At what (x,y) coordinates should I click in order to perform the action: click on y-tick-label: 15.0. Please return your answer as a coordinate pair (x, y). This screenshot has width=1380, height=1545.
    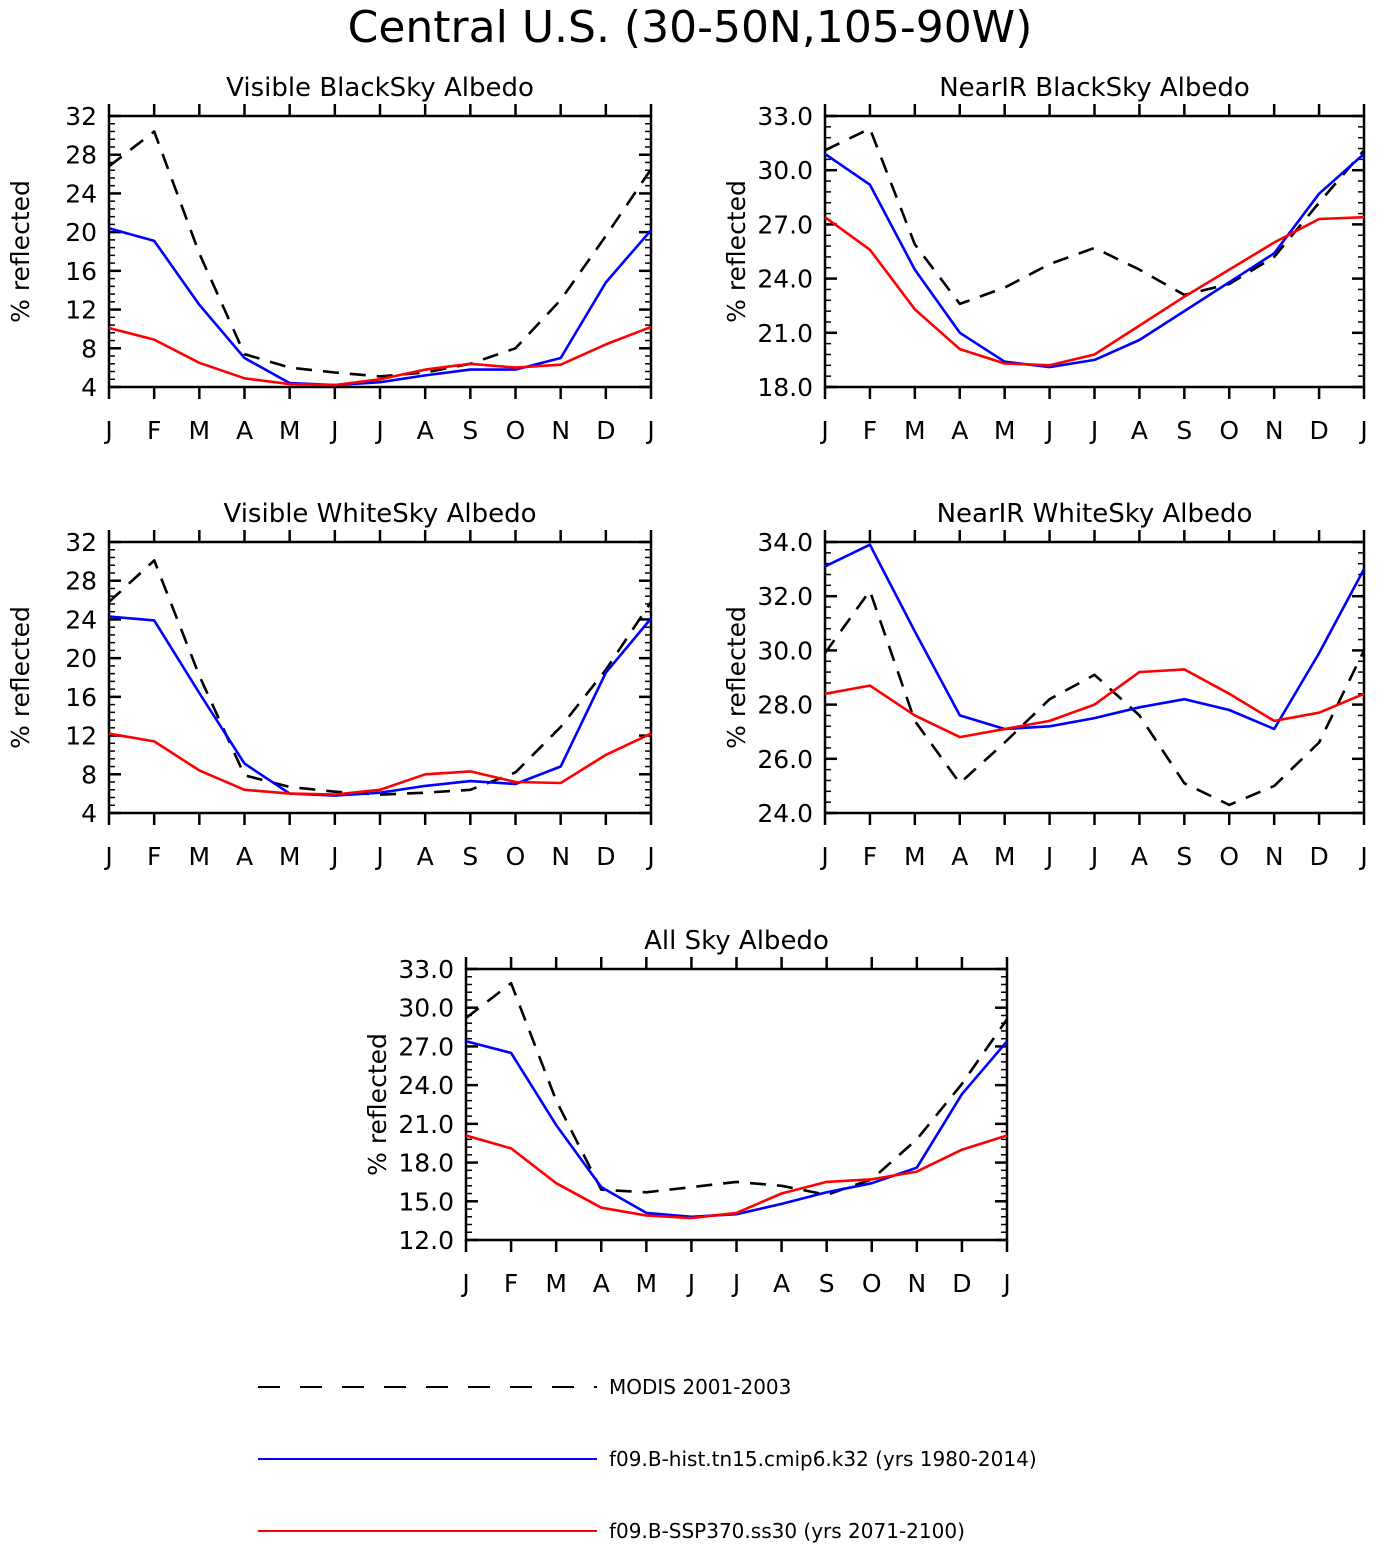
    Looking at the image, I should click on (426, 1201).